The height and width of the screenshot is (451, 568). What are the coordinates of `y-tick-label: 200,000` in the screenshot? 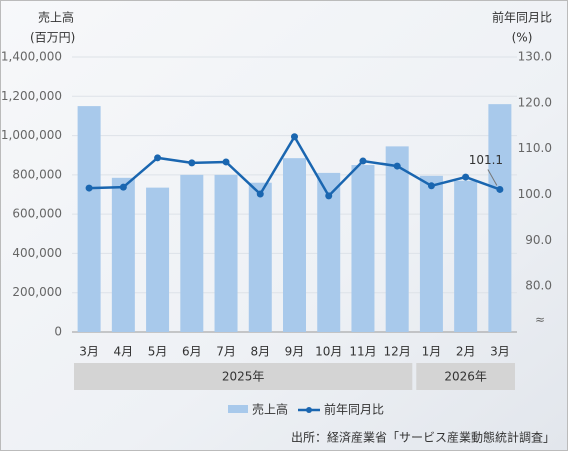 It's located at (37, 292).